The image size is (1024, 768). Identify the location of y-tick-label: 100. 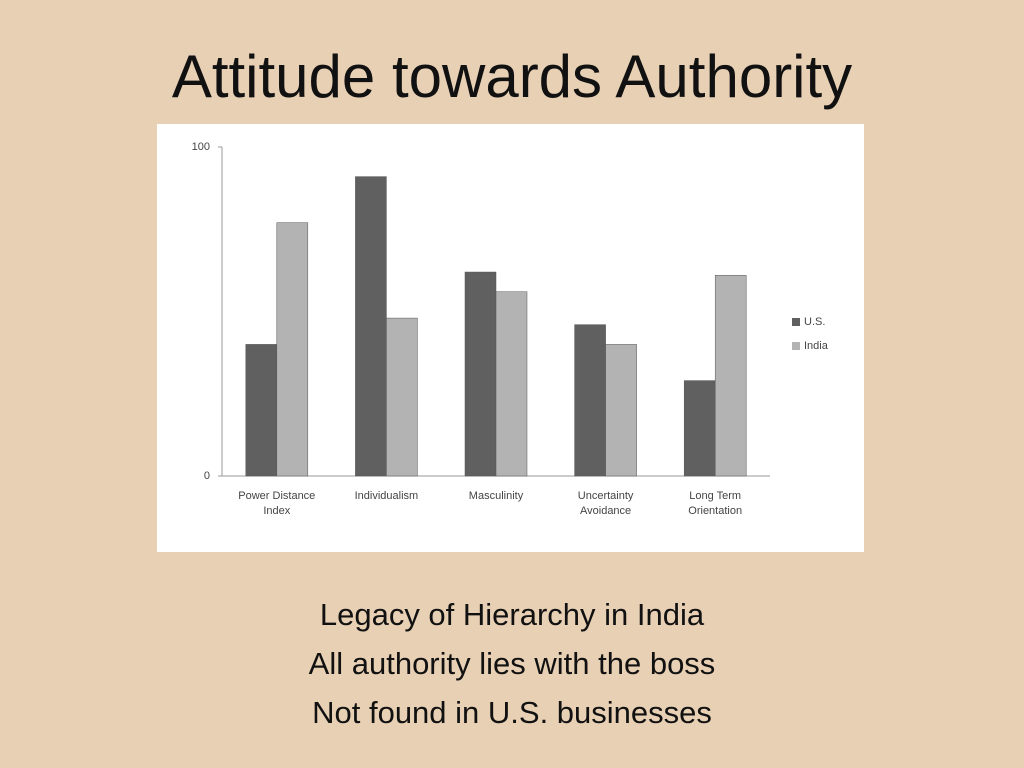
(201, 147).